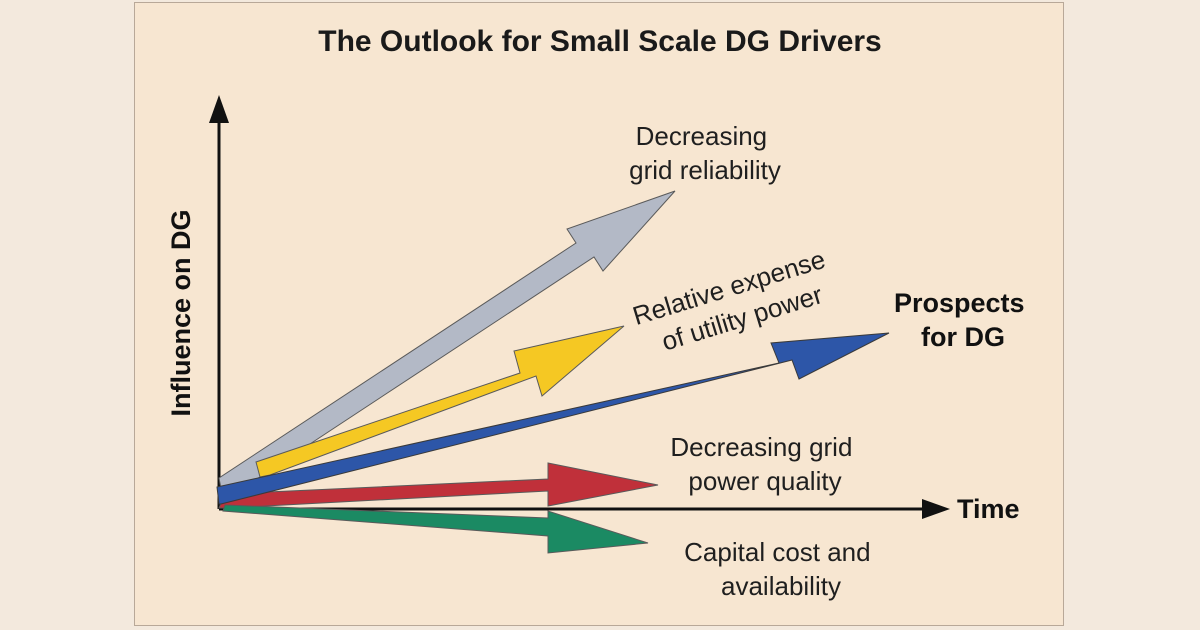 This screenshot has width=1200, height=630. Describe the element at coordinates (764, 464) in the screenshot. I see `label-decreasing-grid-power-quality: Decreasing grid power quality` at that location.